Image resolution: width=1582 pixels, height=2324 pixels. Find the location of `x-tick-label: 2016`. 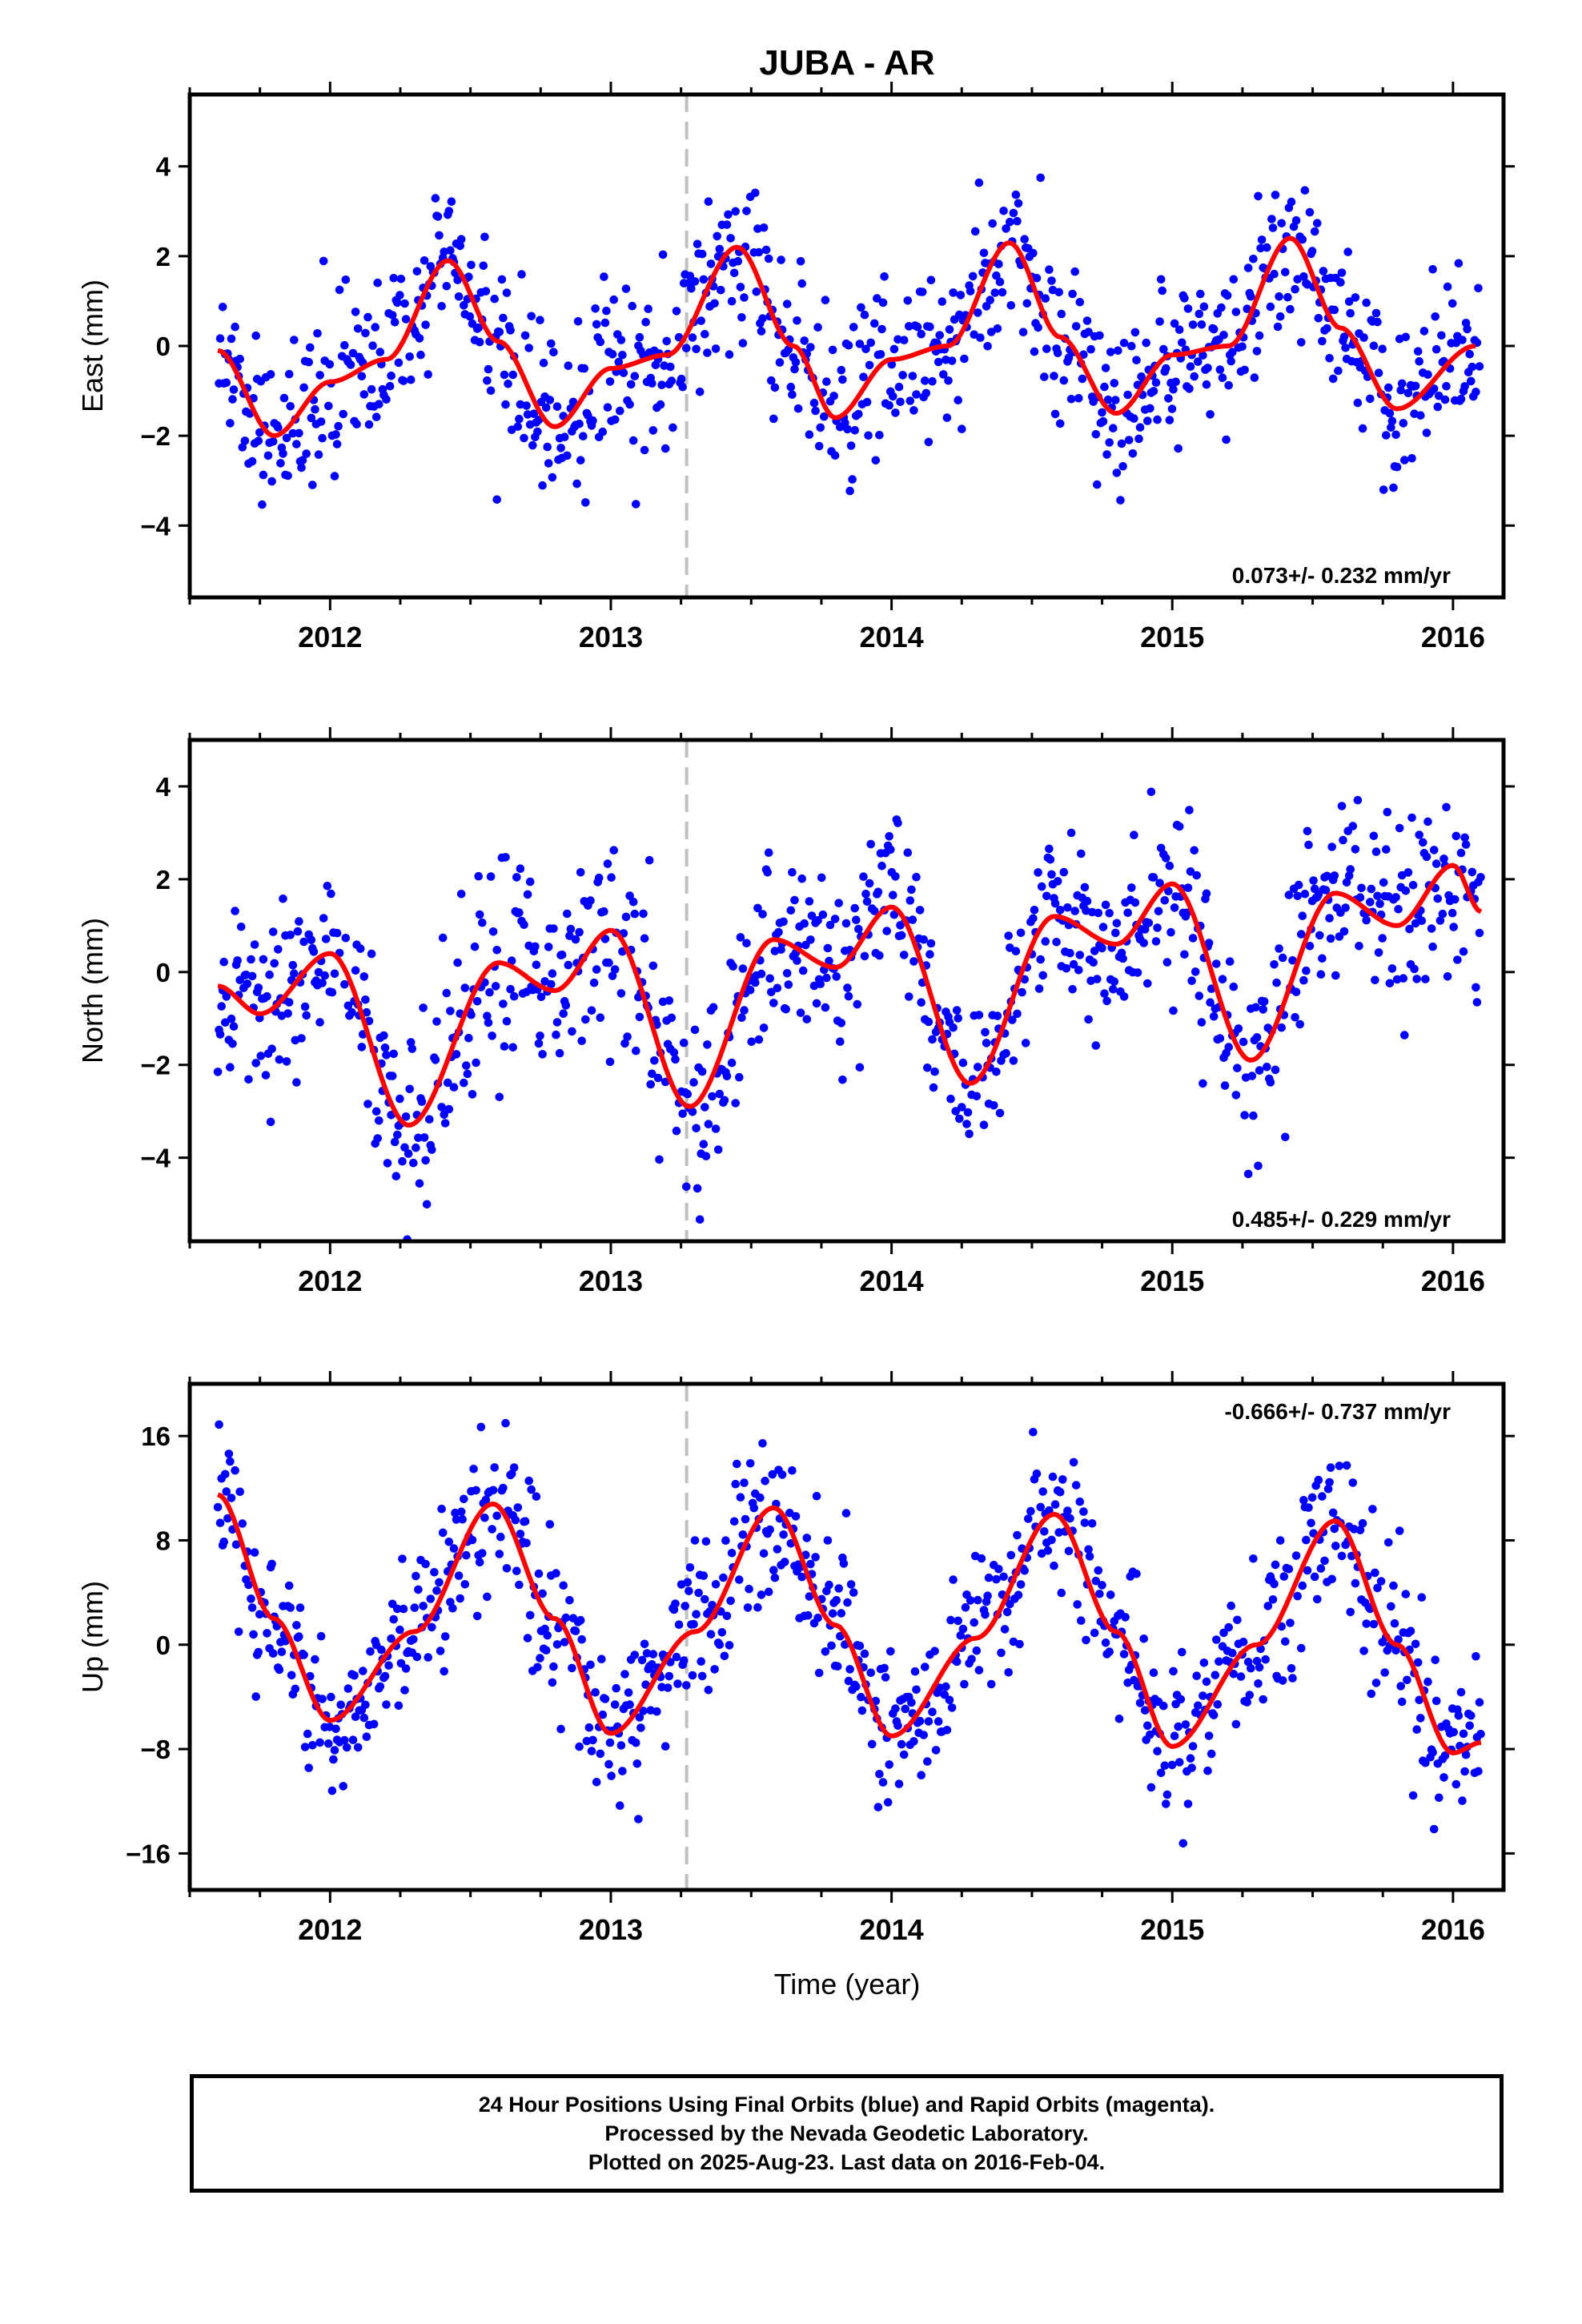

x-tick-label: 2016 is located at coordinates (1453, 1929).